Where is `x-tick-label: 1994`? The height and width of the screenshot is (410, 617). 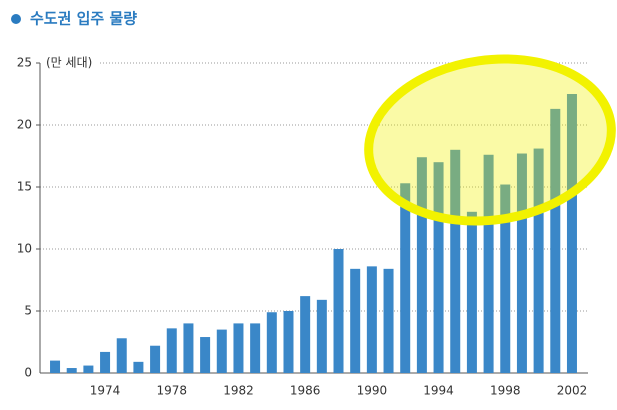
x-tick-label: 1994 is located at coordinates (438, 391).